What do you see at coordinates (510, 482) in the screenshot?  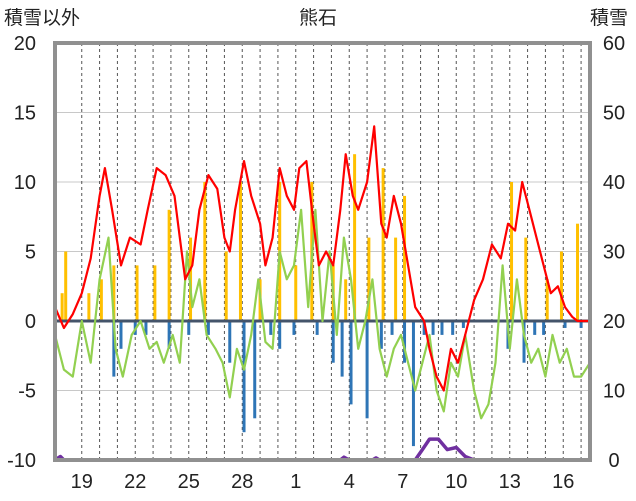 I see `x-tick-label: 13` at bounding box center [510, 482].